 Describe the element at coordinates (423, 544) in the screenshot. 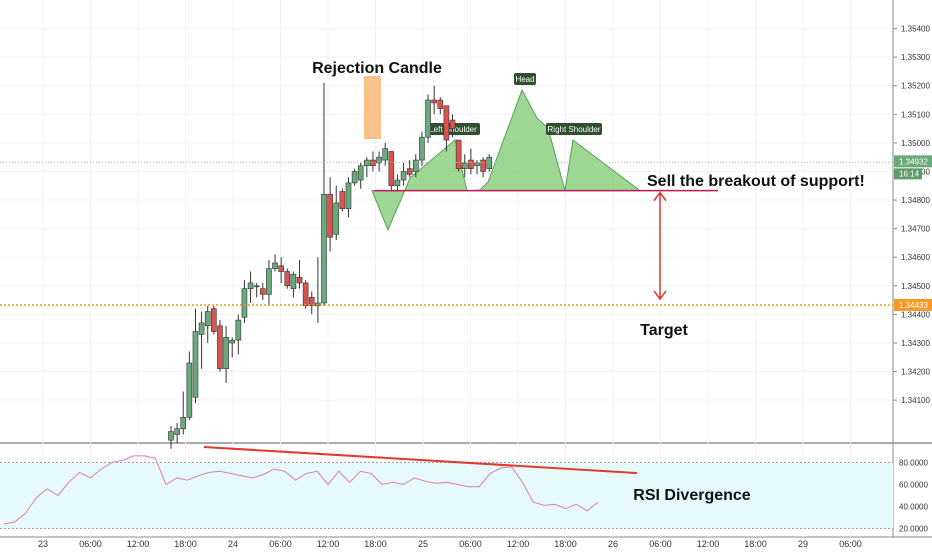

I see `x-tick-label: 25` at that location.